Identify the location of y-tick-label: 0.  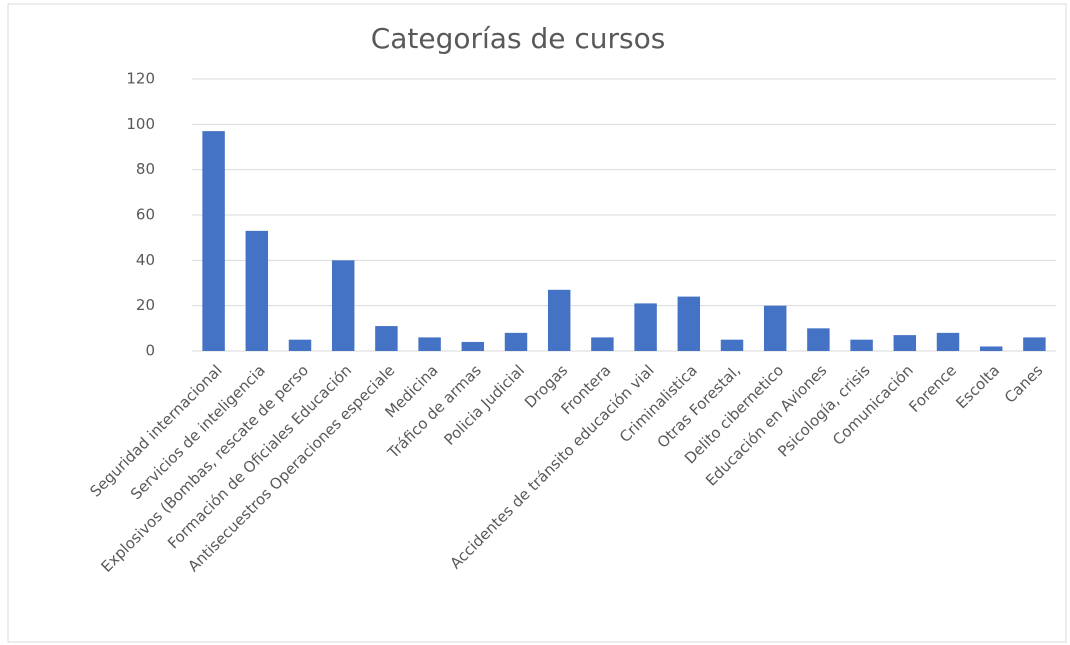
(150, 351).